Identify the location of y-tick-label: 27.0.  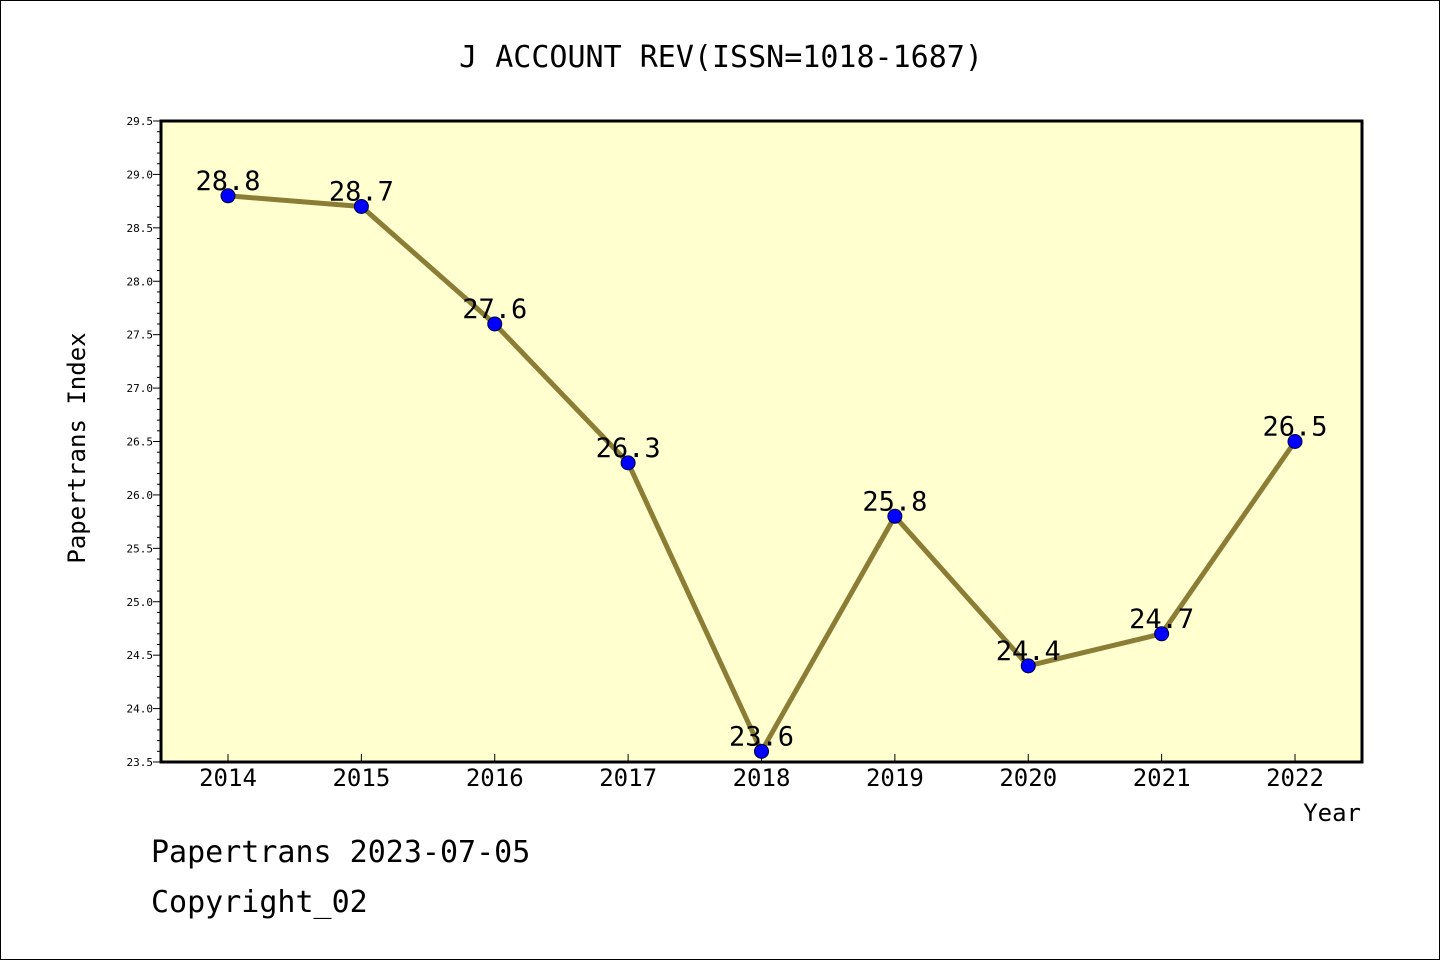
(140, 388).